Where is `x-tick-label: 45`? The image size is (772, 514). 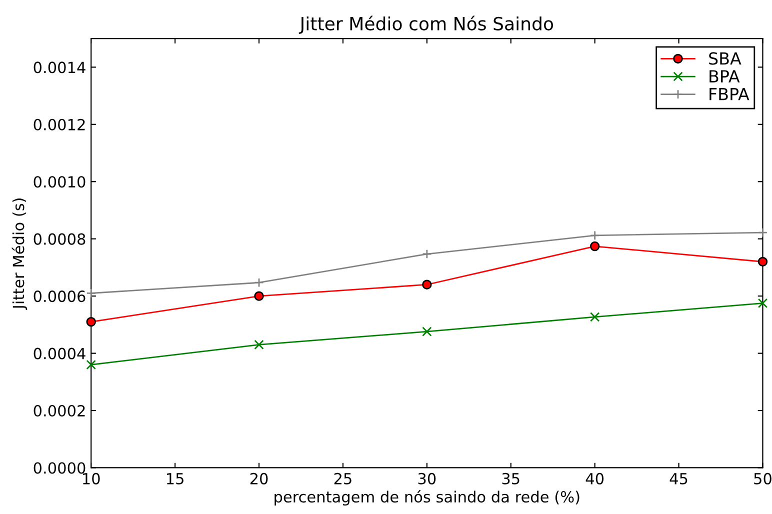
x-tick-label: 45 is located at coordinates (679, 478).